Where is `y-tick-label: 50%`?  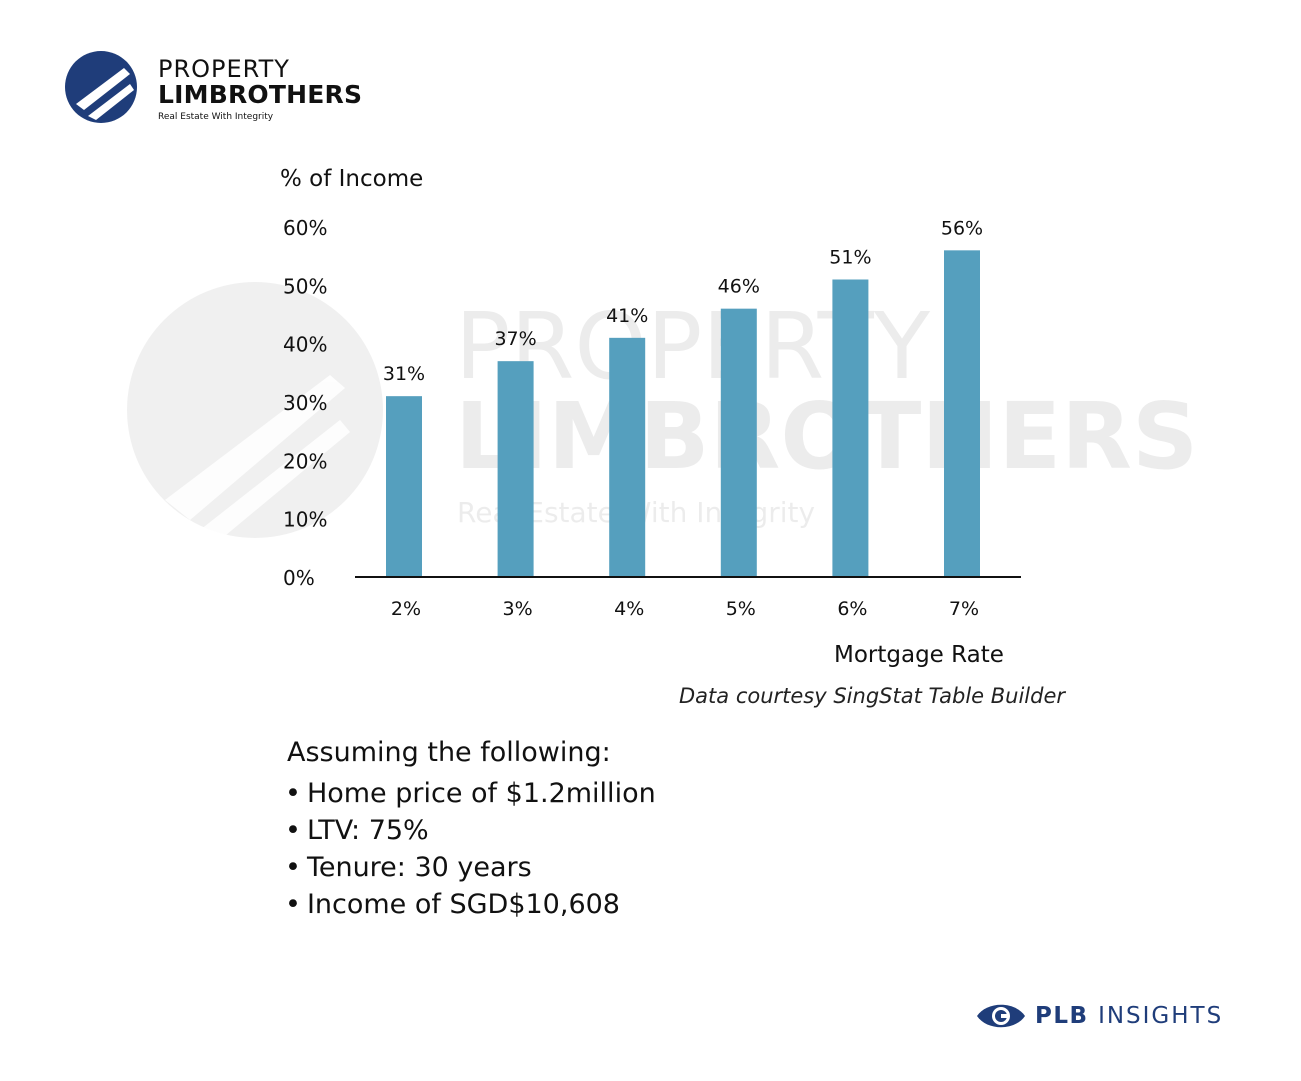
y-tick-label: 50% is located at coordinates (305, 286).